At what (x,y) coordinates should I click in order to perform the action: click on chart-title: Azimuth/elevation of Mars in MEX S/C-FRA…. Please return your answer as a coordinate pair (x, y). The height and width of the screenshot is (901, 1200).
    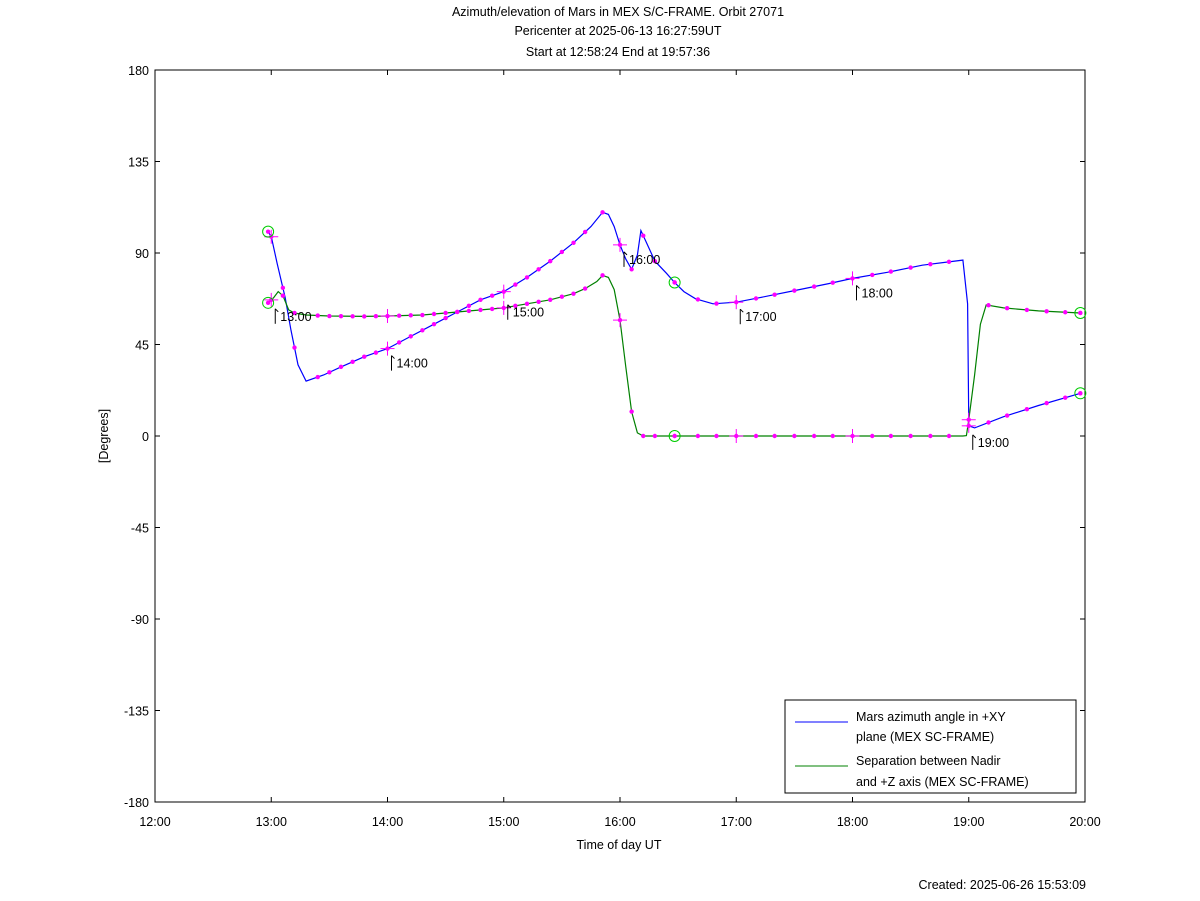
    Looking at the image, I should click on (618, 32).